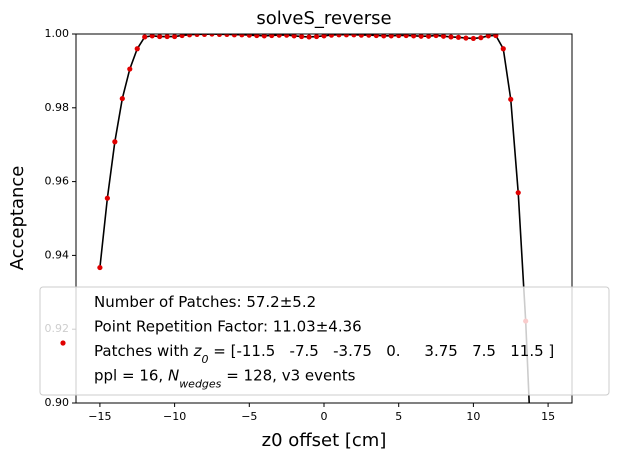 This screenshot has height=467, width=618. I want to click on legend-text: = 128, v3 events, so click(288, 376).